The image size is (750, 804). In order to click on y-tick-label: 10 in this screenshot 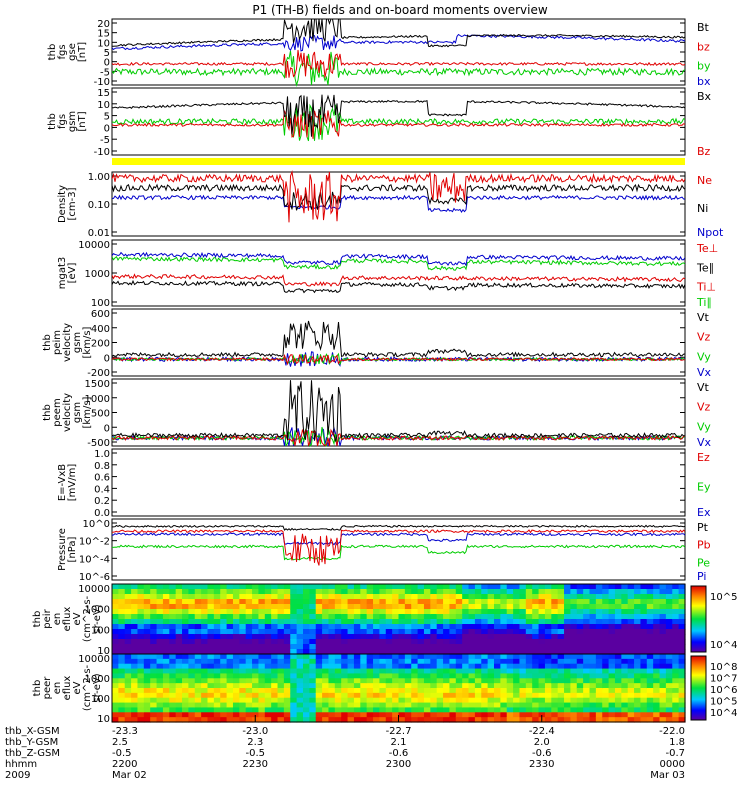, I will do `click(103, 651)`.